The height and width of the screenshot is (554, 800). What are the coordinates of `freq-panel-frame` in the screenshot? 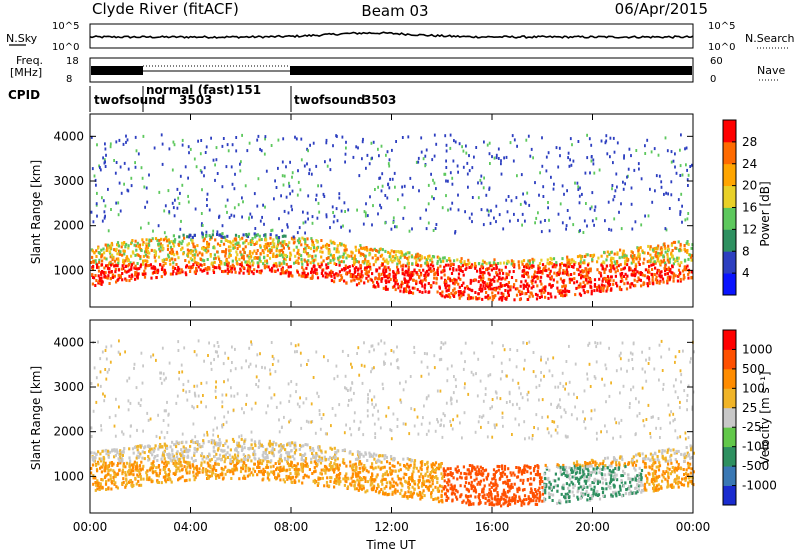 It's located at (391, 70).